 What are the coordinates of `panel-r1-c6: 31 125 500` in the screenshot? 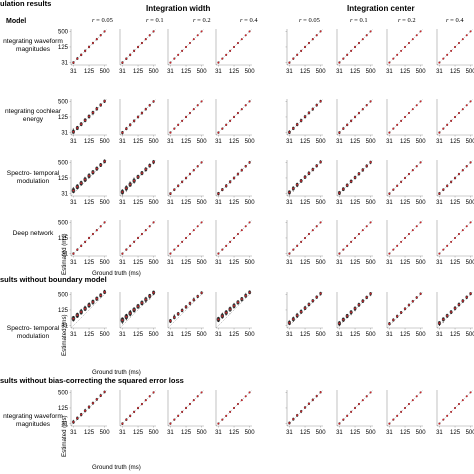 It's located at (406, 121).